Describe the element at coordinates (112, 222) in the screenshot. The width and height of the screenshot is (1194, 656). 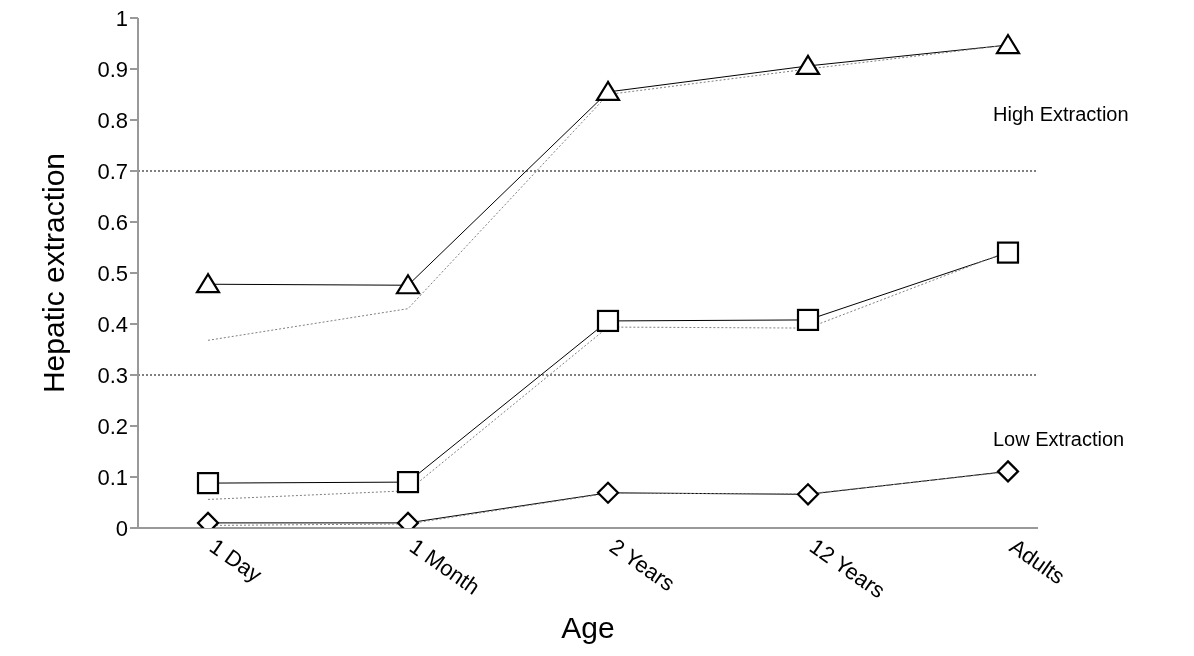
I see `y-tick-label: 0.6` at that location.